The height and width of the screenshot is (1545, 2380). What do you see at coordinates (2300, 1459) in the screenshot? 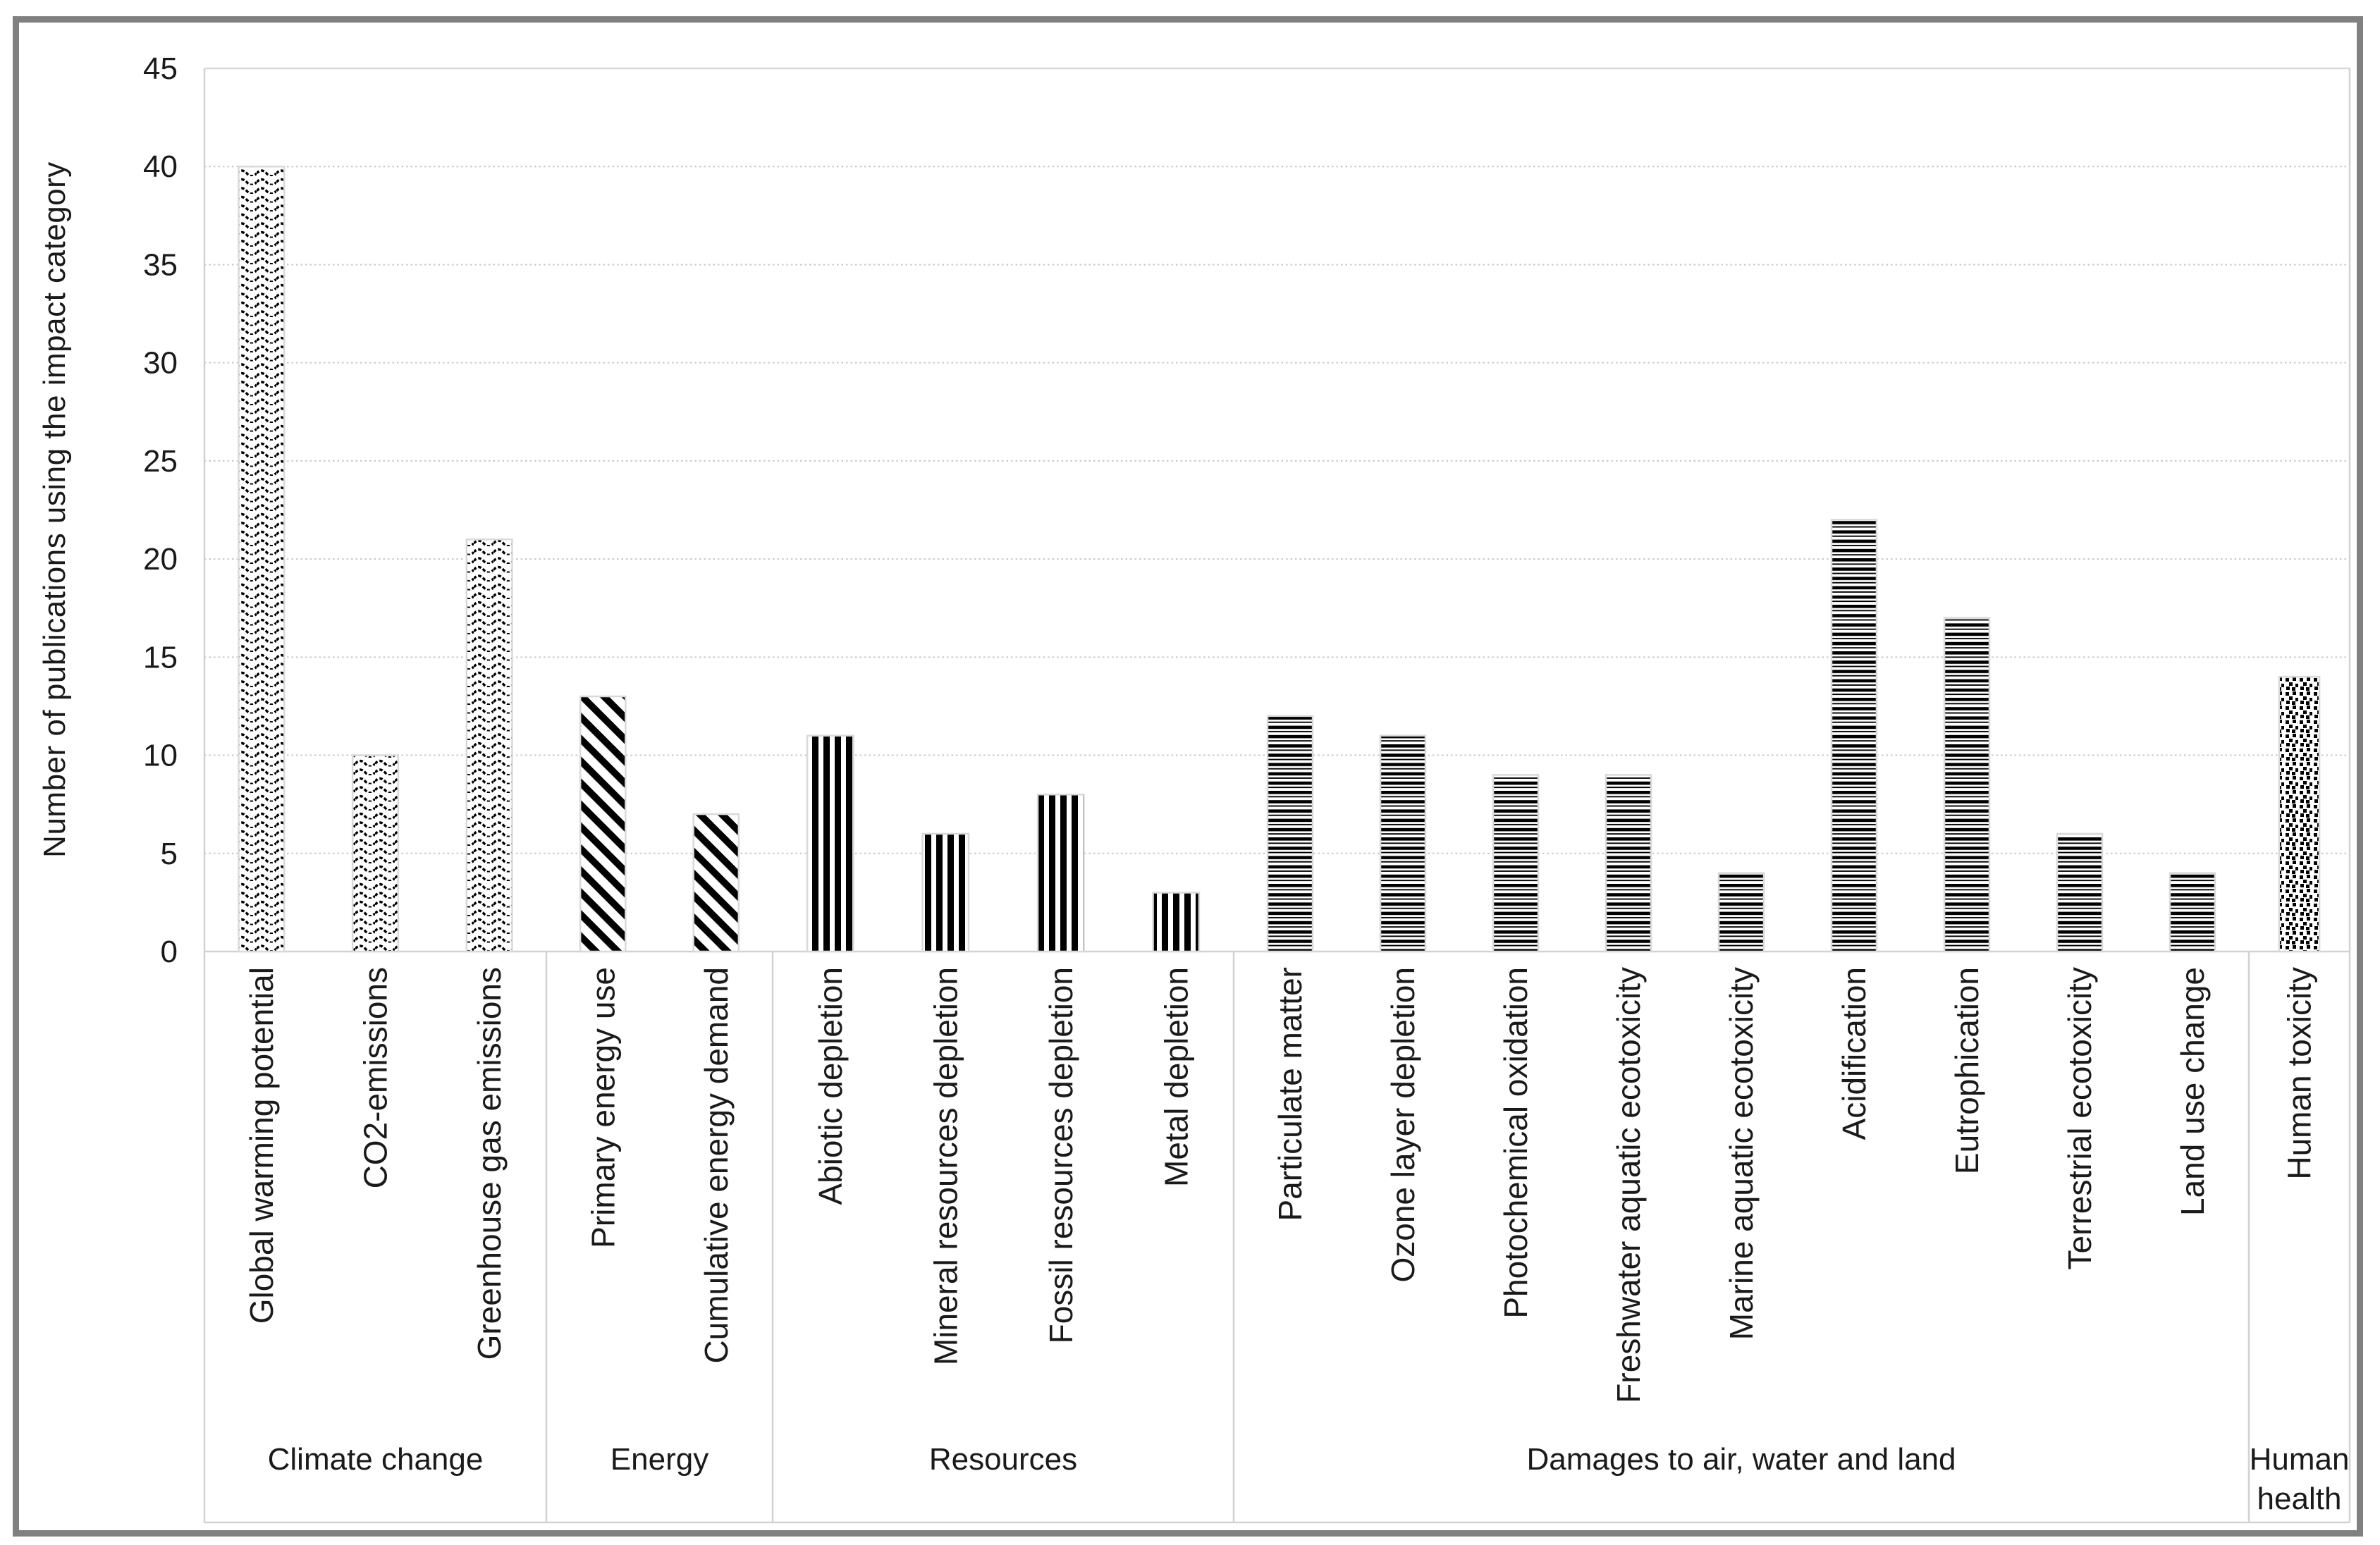
I see `x-group-label: Human` at bounding box center [2300, 1459].